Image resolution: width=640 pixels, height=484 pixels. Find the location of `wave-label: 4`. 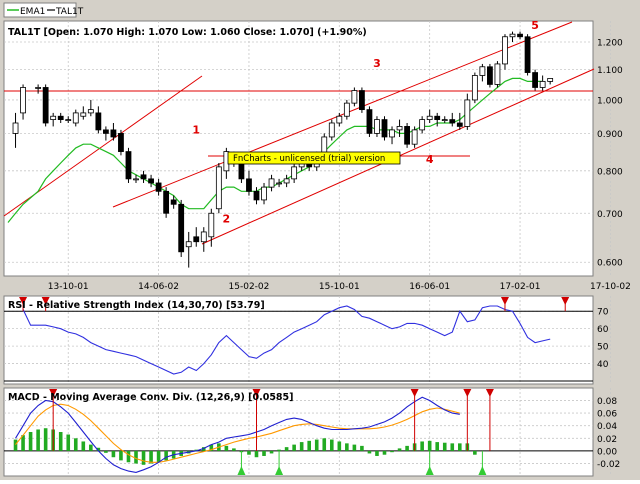

wave-label: 4 is located at coordinates (430, 159).